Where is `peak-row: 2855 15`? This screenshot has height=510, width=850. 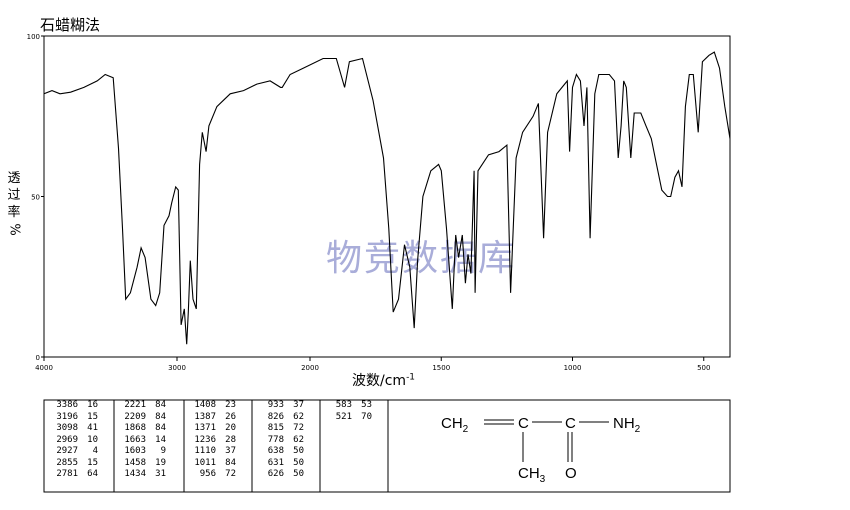
peak-row: 2855 15 is located at coordinates (74, 464).